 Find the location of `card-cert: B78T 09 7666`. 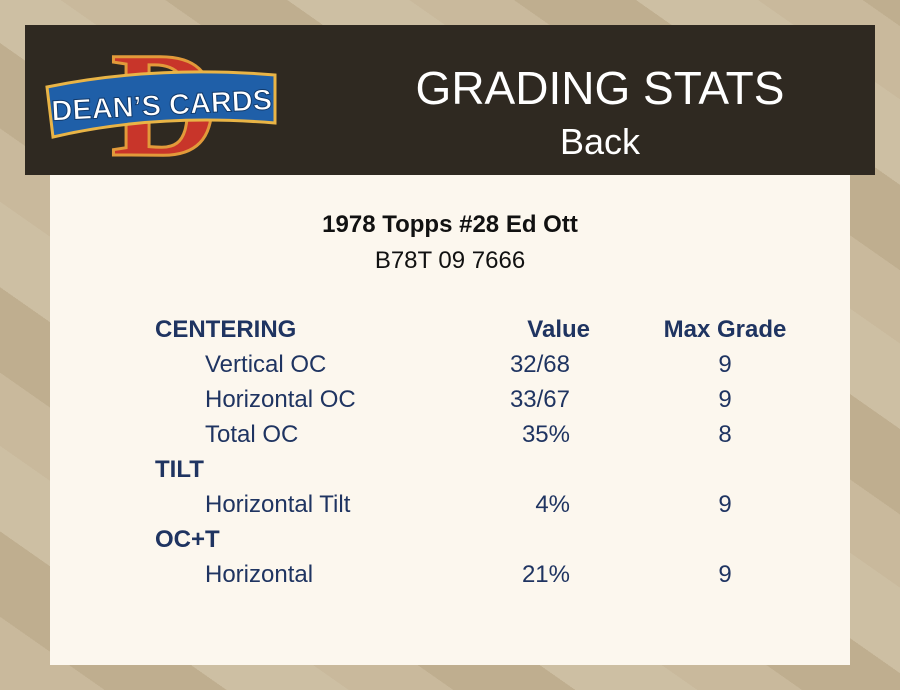

card-cert: B78T 09 7666 is located at coordinates (450, 260).